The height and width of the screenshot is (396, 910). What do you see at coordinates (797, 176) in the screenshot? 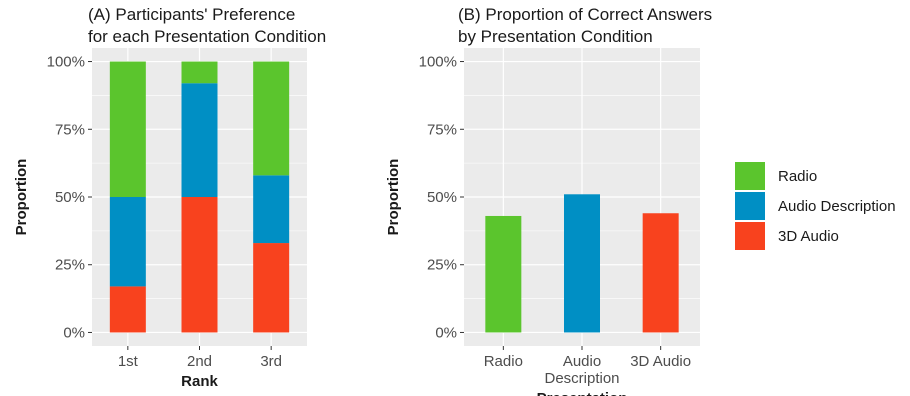
I see `legend-label: Radio` at bounding box center [797, 176].